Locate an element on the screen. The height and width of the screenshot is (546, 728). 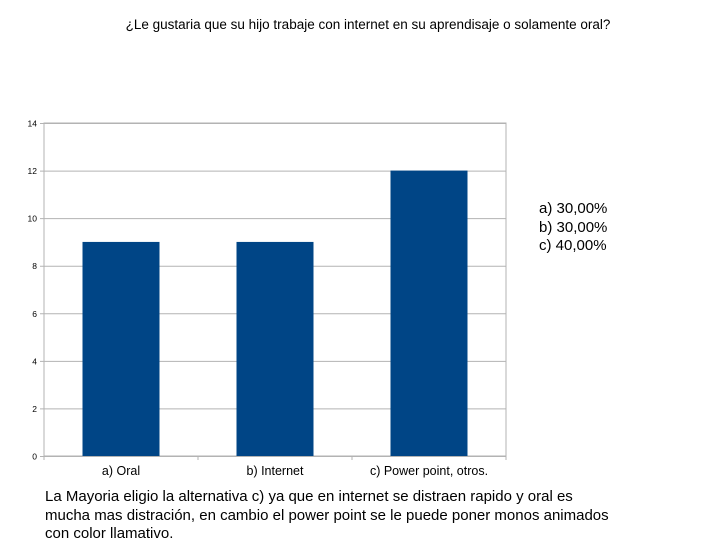
y-tick-label-0: 0 is located at coordinates (34, 457).